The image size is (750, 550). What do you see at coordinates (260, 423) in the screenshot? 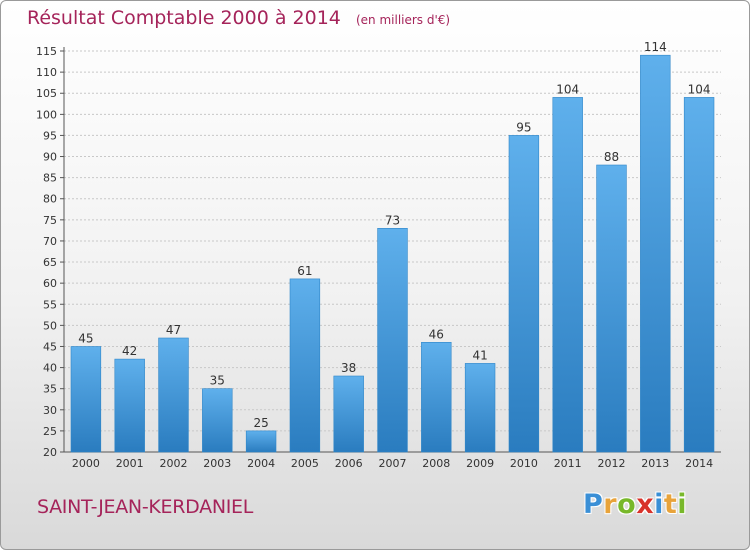
I see `bar-value-label: 25` at bounding box center [260, 423].